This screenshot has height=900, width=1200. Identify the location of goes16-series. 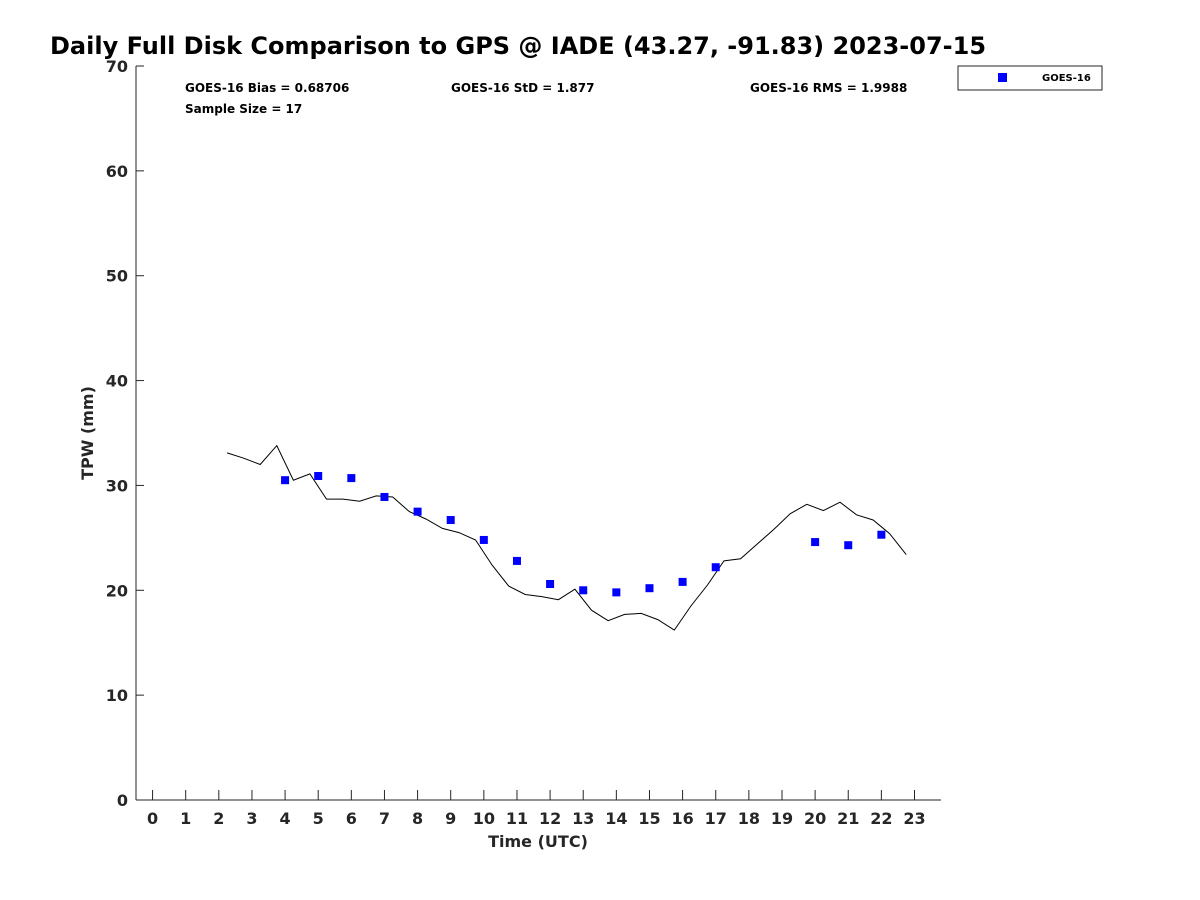
(583, 534).